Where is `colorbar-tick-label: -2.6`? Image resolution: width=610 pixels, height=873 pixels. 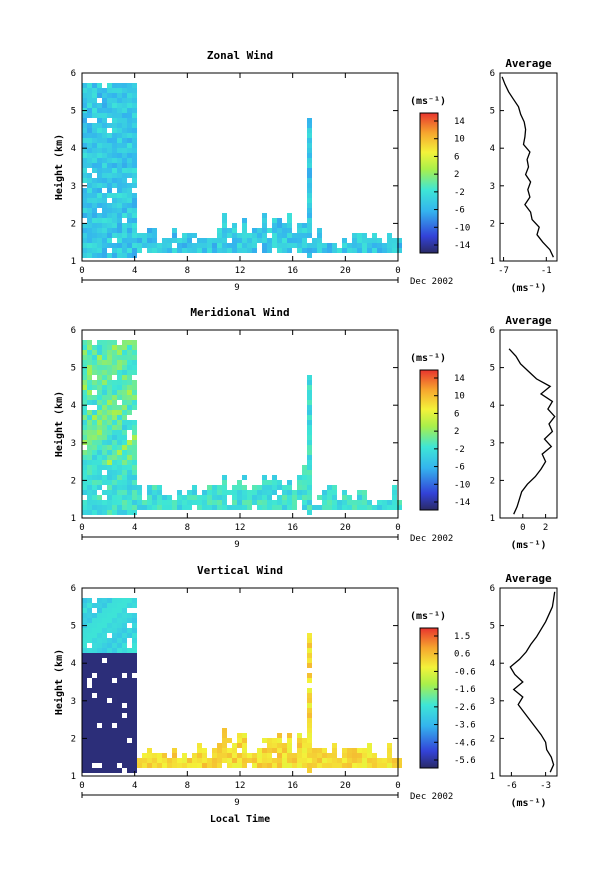 colorbar-tick-label: -2.6 is located at coordinates (465, 708).